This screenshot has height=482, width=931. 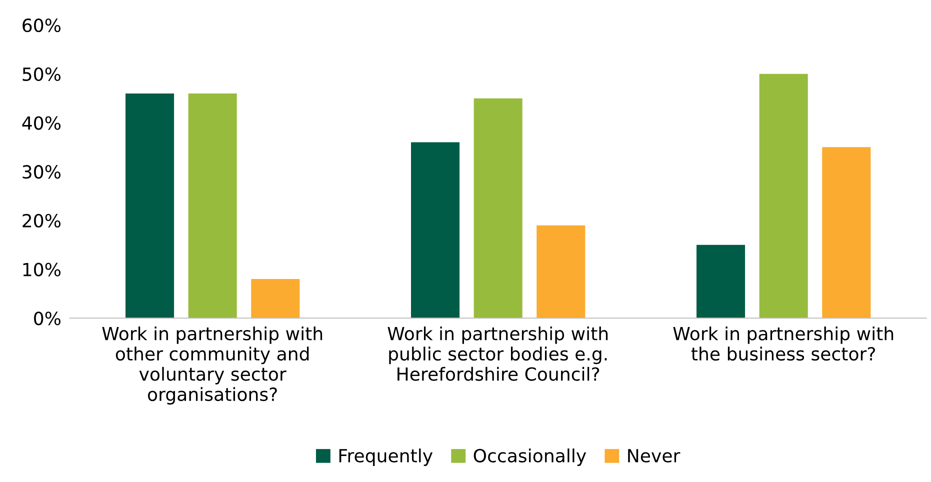 What do you see at coordinates (41, 269) in the screenshot?
I see `y-tick-label: 10%` at bounding box center [41, 269].